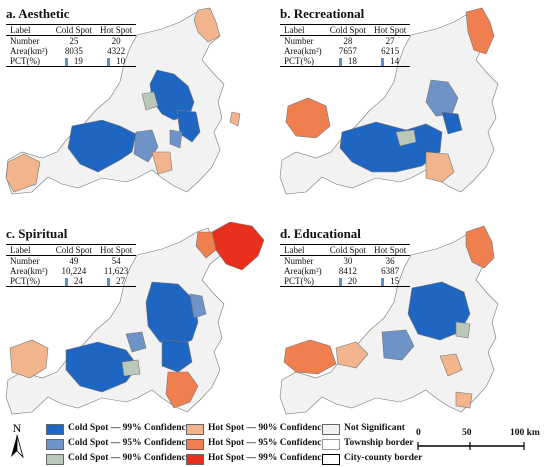 This screenshot has width=550, height=467. I want to click on hot-value: 11,623, so click(116, 271).